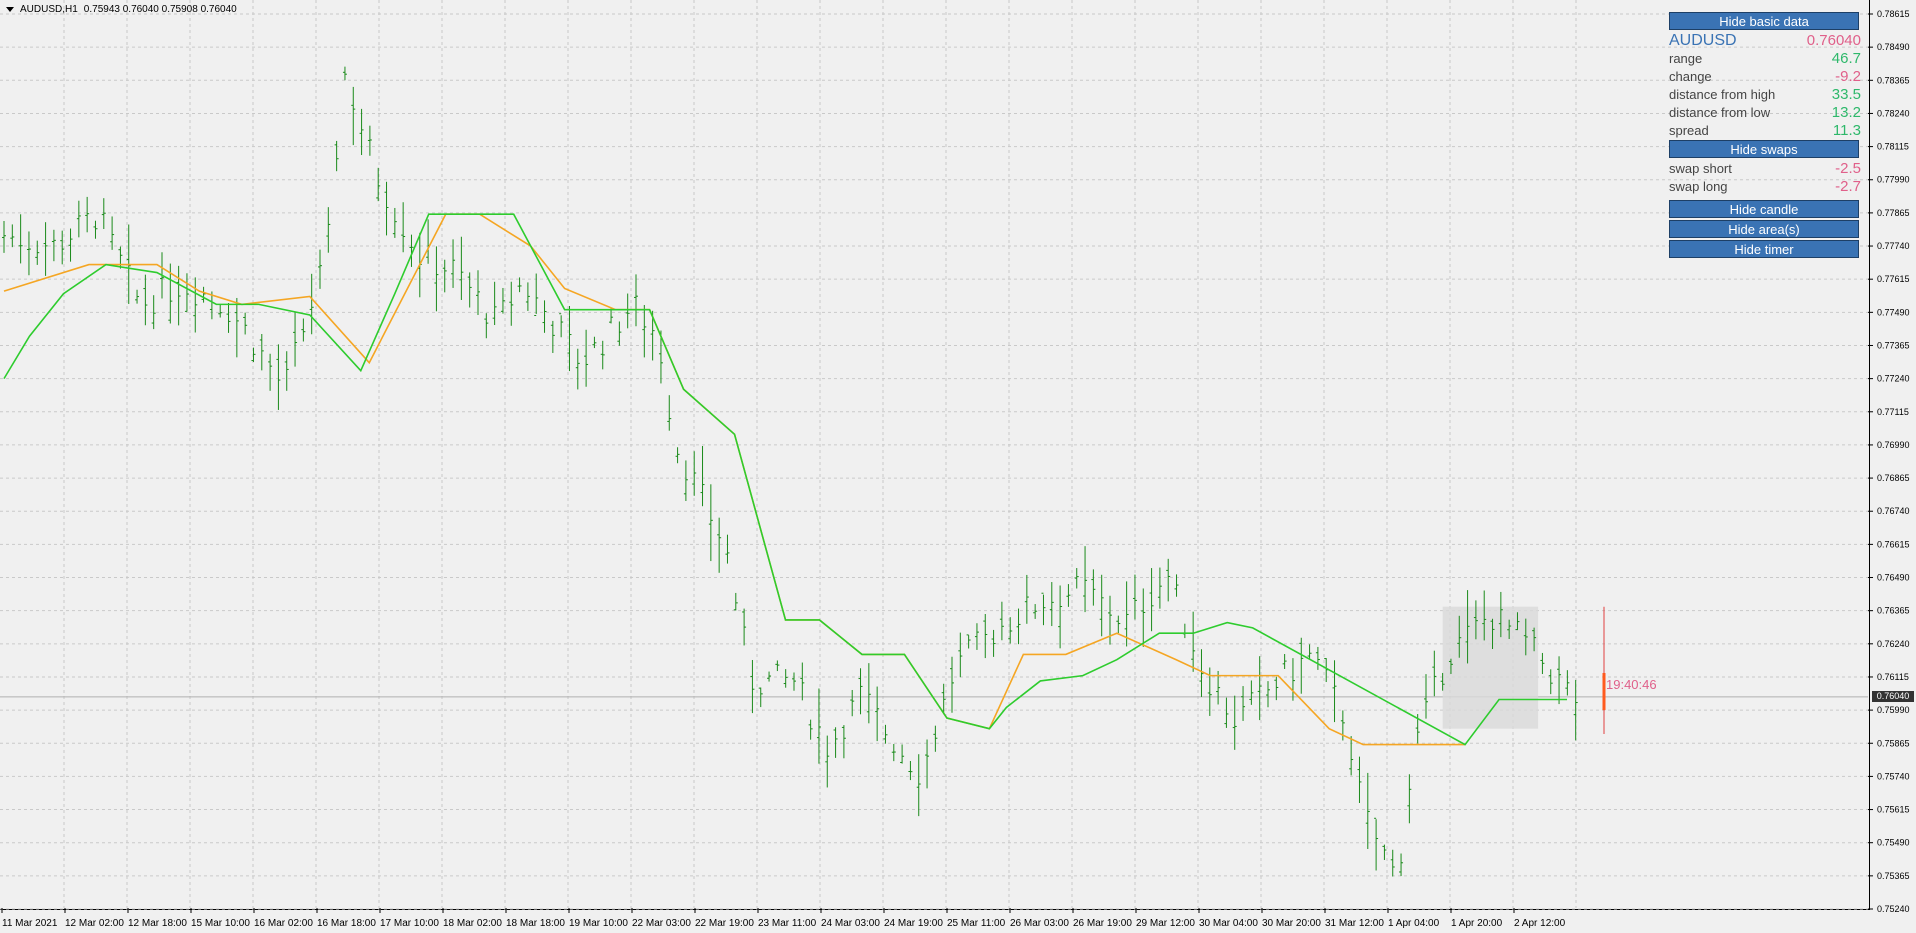 The height and width of the screenshot is (933, 1916). What do you see at coordinates (535, 923) in the screenshot?
I see `x-tick-label: 18 Mar 18:00` at bounding box center [535, 923].